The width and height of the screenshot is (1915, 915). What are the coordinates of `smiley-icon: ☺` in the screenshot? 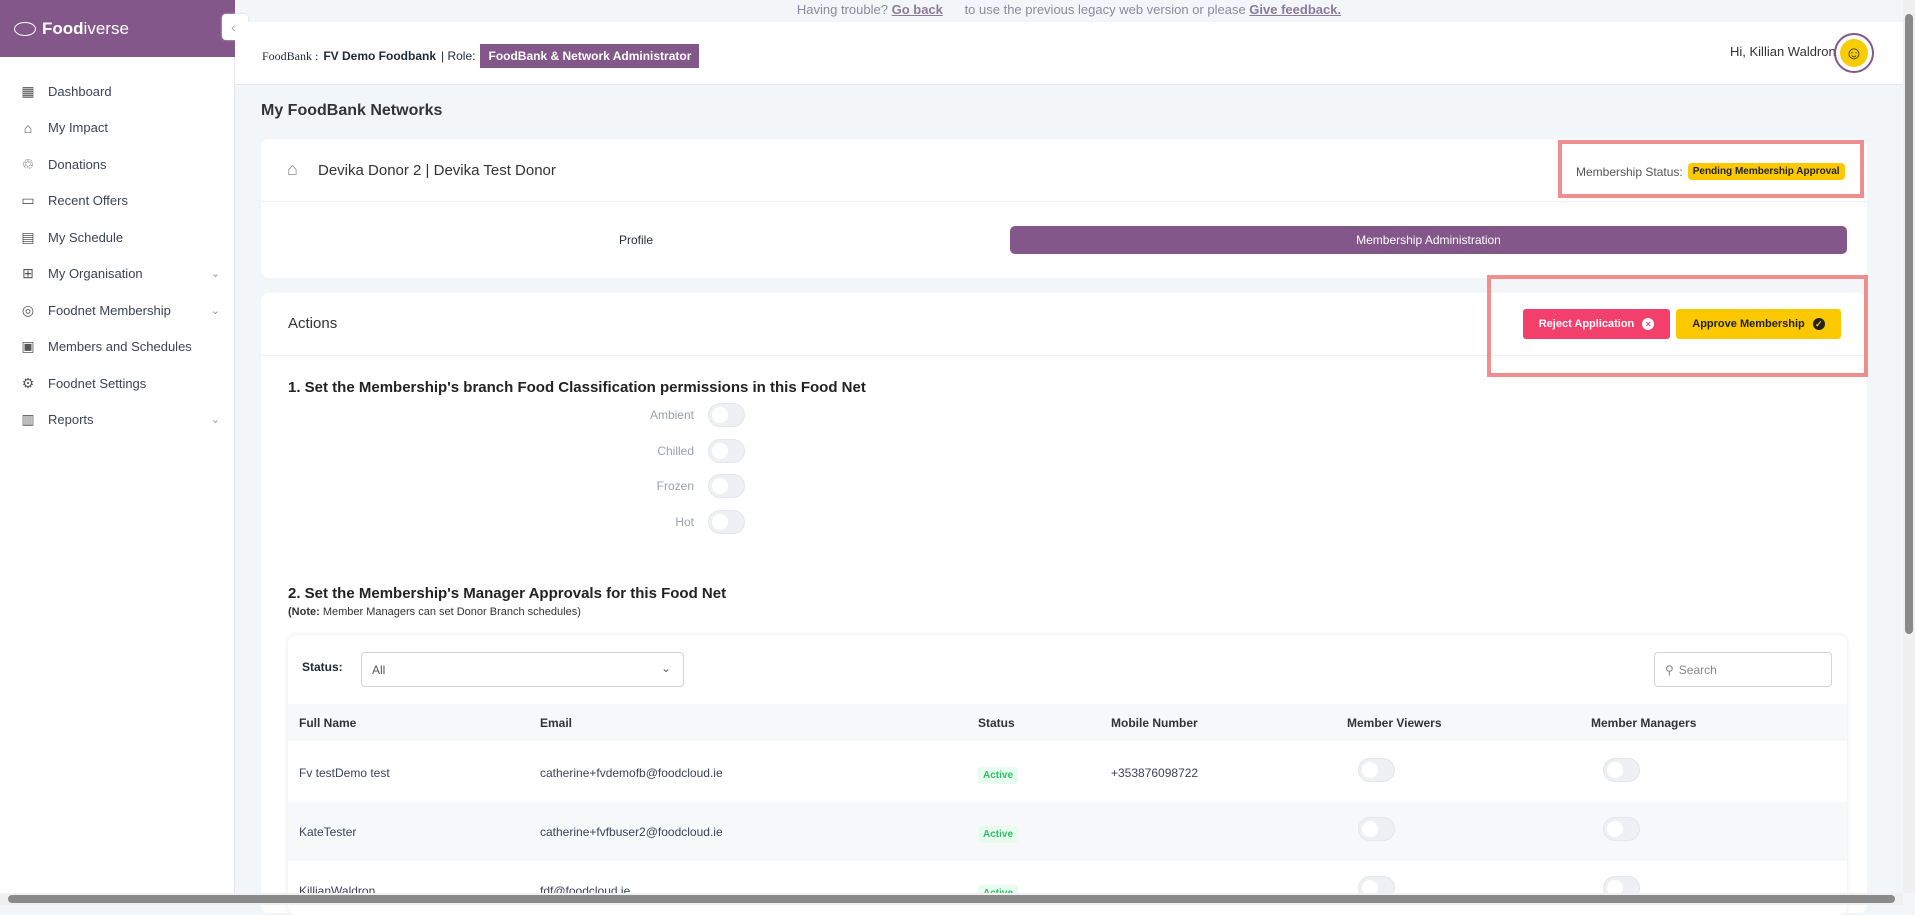 It's located at (1854, 53).